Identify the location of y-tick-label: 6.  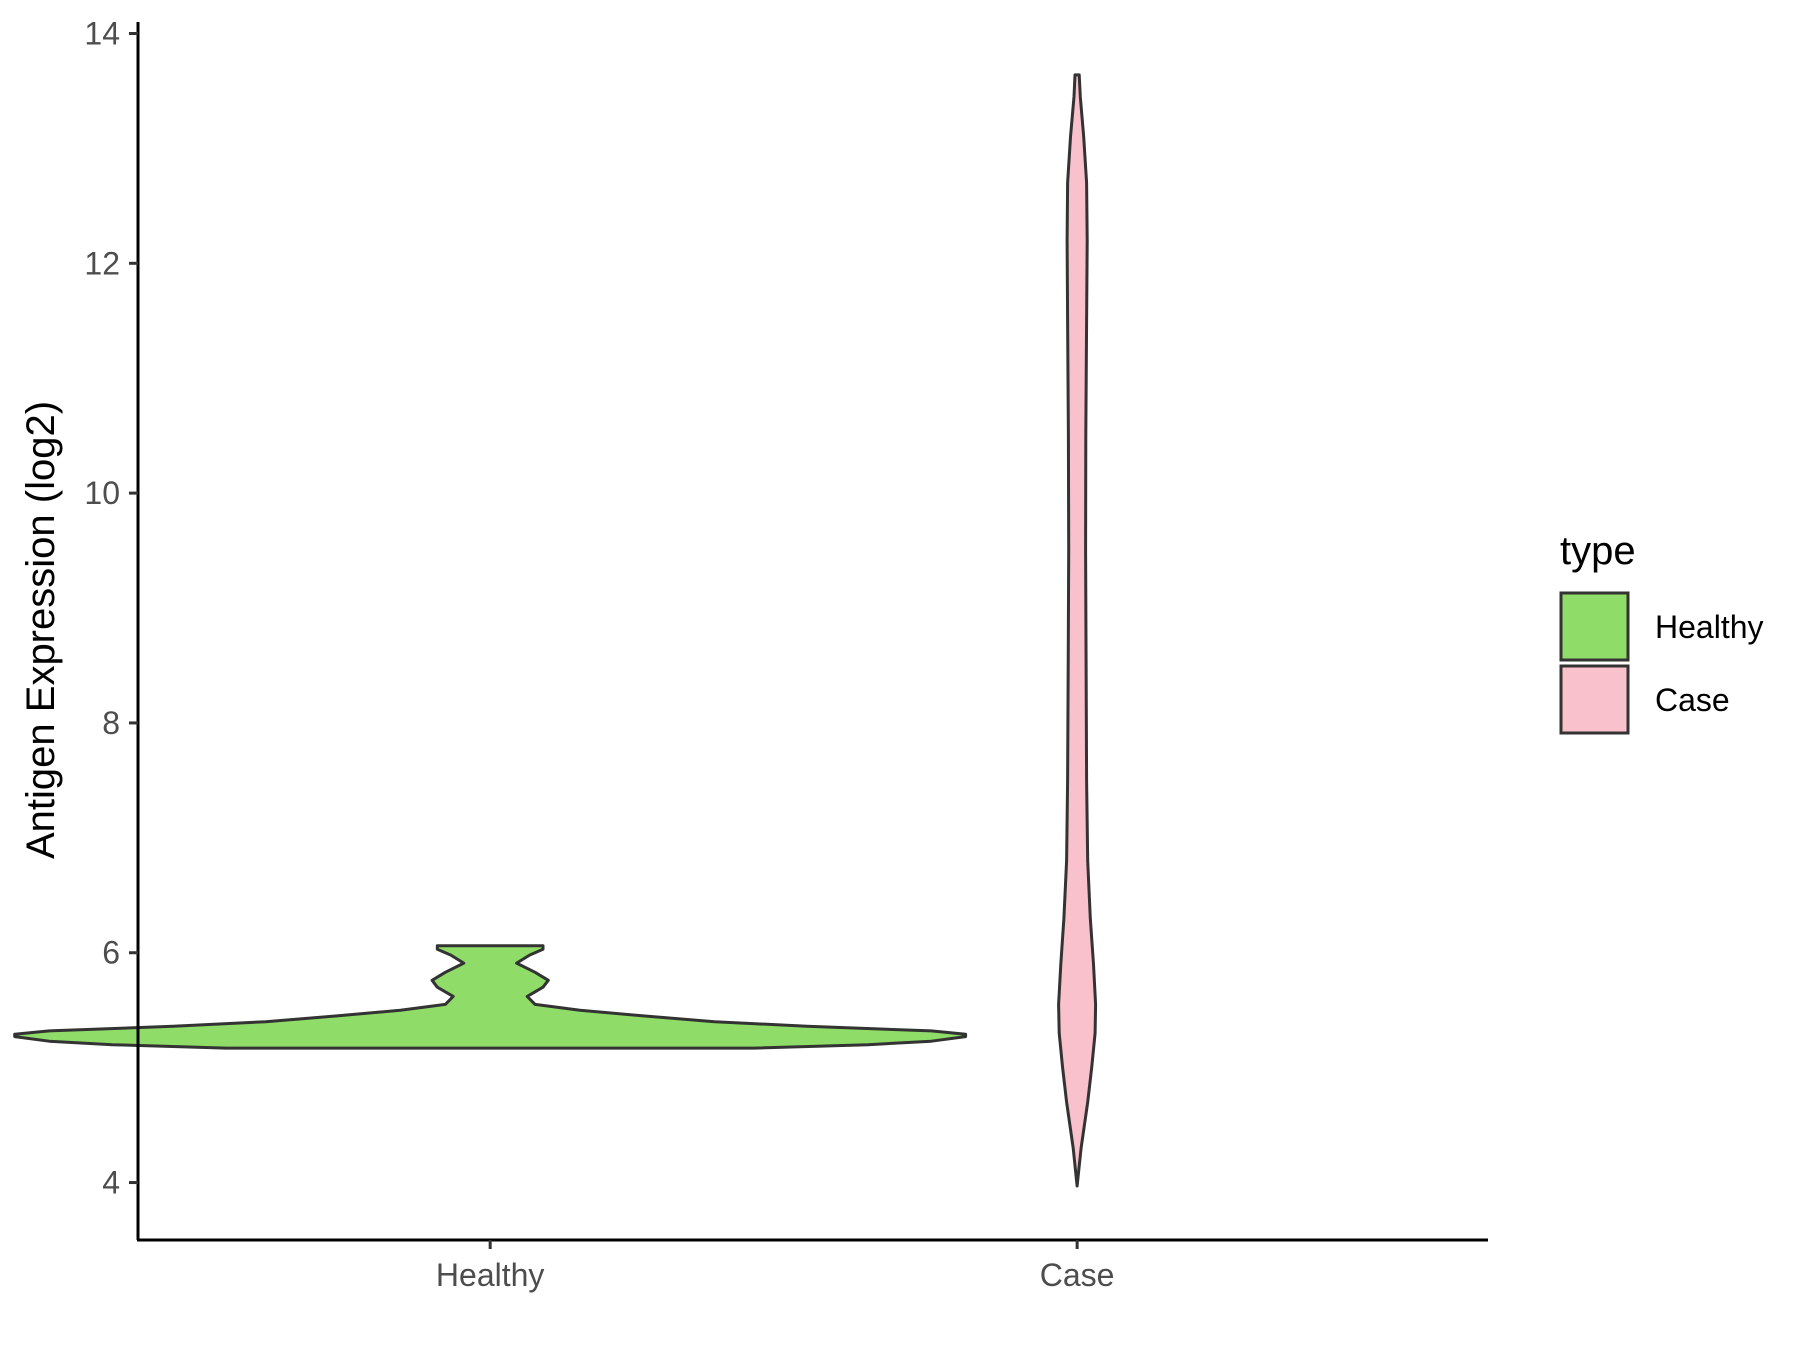
(111, 953).